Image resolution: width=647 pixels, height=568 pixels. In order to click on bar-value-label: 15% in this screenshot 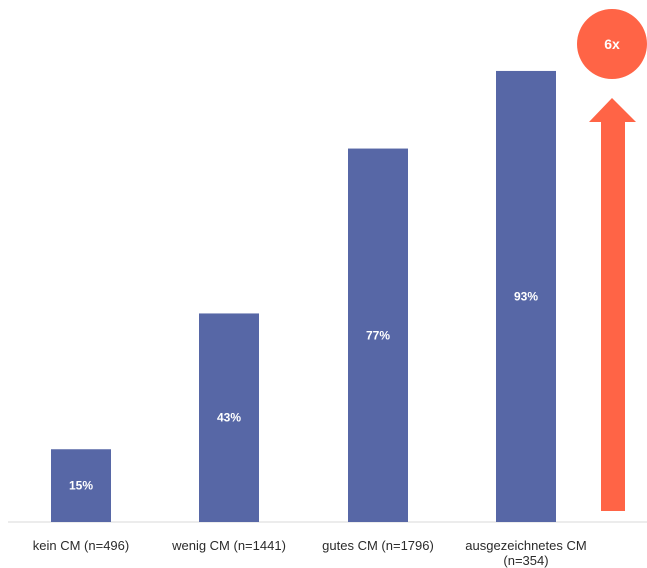, I will do `click(81, 486)`.